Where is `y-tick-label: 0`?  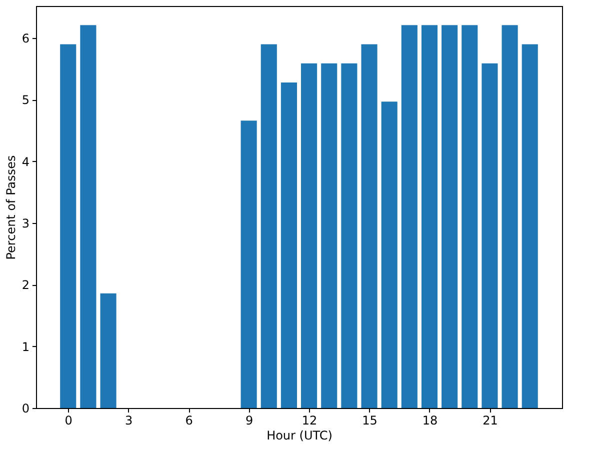 y-tick-label: 0 is located at coordinates (26, 409).